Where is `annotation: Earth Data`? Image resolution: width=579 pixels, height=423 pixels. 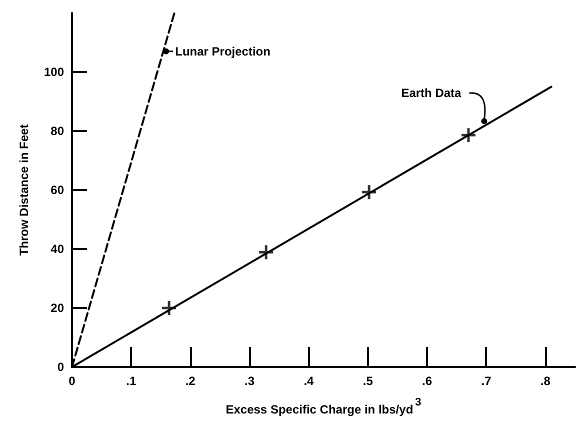
annotation: Earth Data is located at coordinates (431, 93).